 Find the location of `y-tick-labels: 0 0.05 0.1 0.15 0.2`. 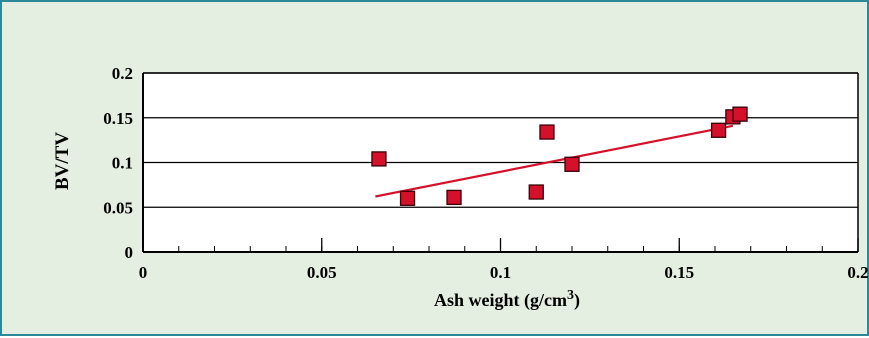

y-tick-labels: 0 0.05 0.1 0.15 0.2 is located at coordinates (118, 163).